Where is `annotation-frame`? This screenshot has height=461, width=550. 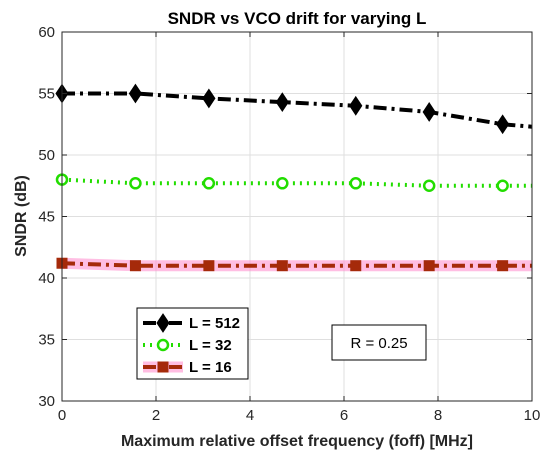 annotation-frame is located at coordinates (379, 342).